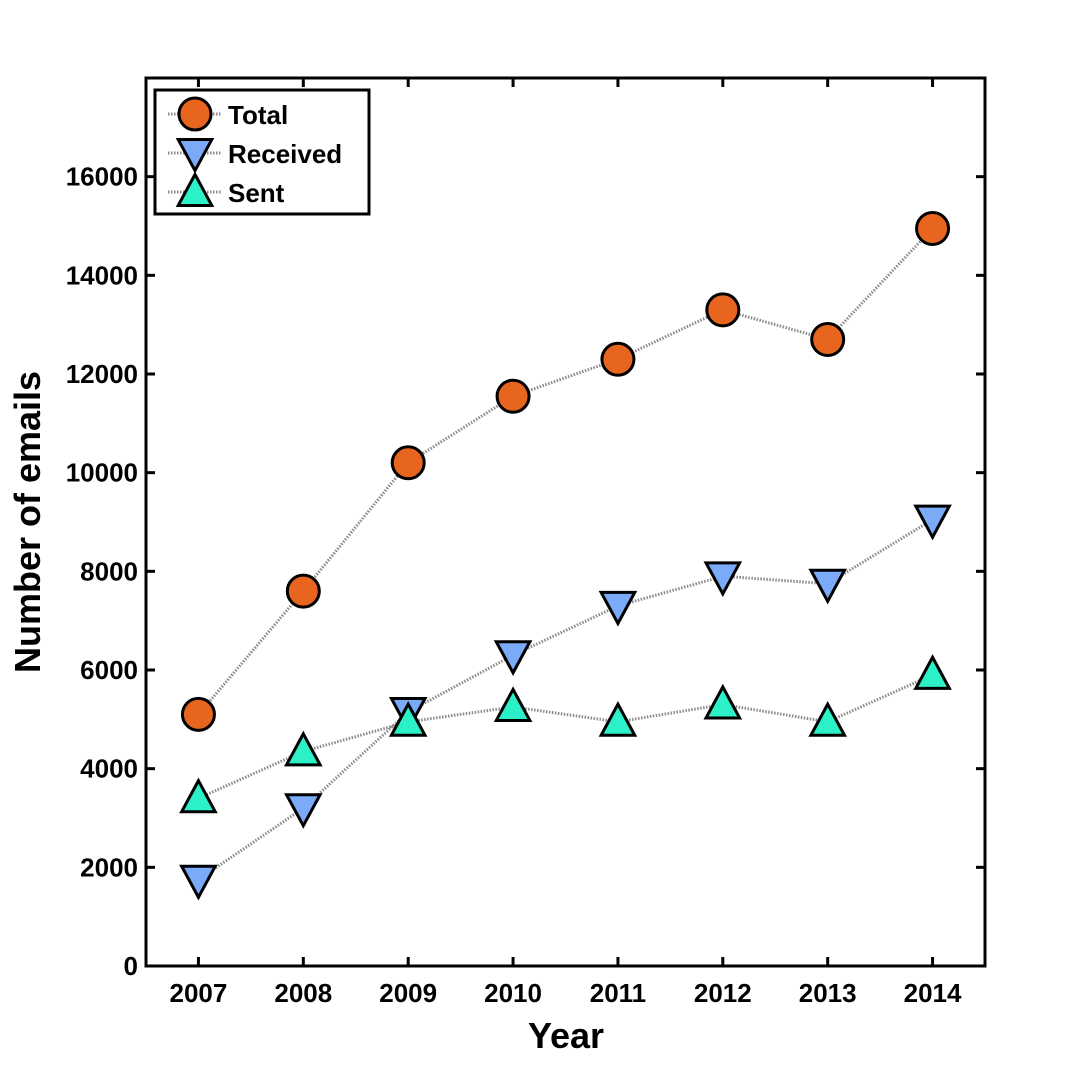 Image resolution: width=1088 pixels, height=1086 pixels. I want to click on legend: Total Received Sent, so click(262, 152).